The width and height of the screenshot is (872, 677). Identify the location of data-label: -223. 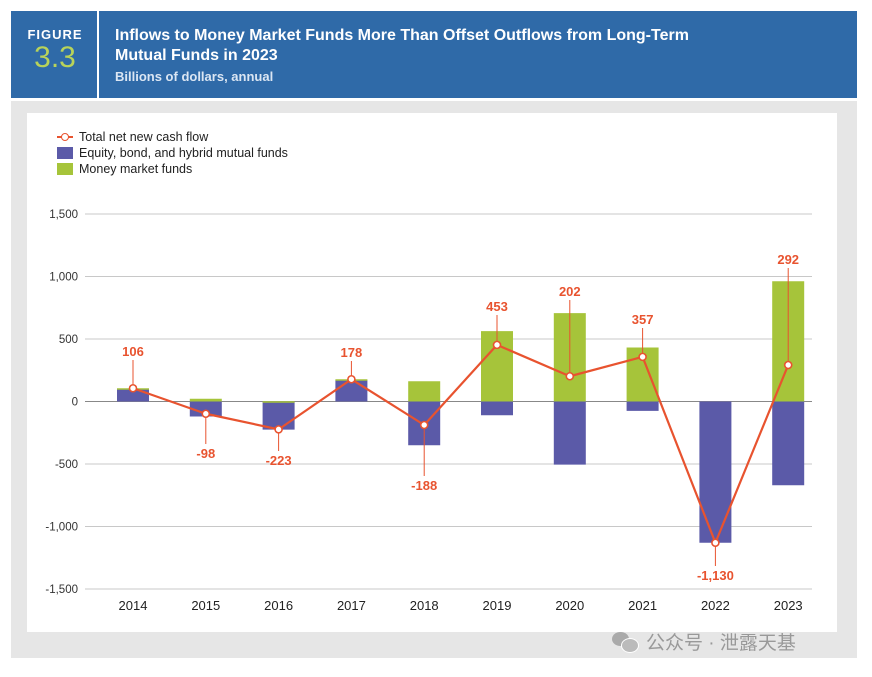
(279, 460).